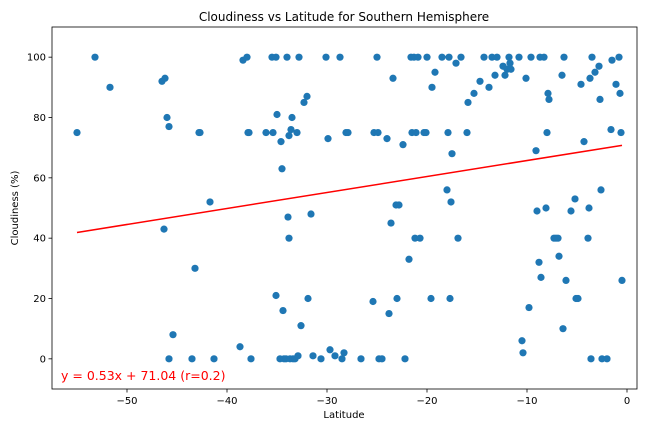  I want to click on x-tick-label: −40, so click(226, 401).